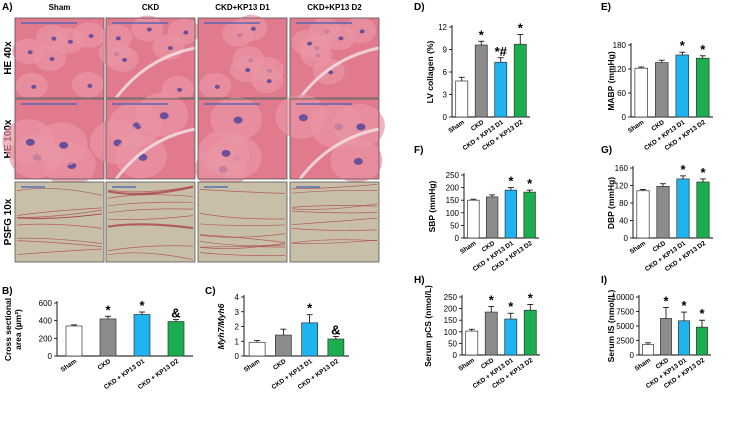  Describe the element at coordinates (620, 45) in the screenshot. I see `y-tick-label: 180` at that location.